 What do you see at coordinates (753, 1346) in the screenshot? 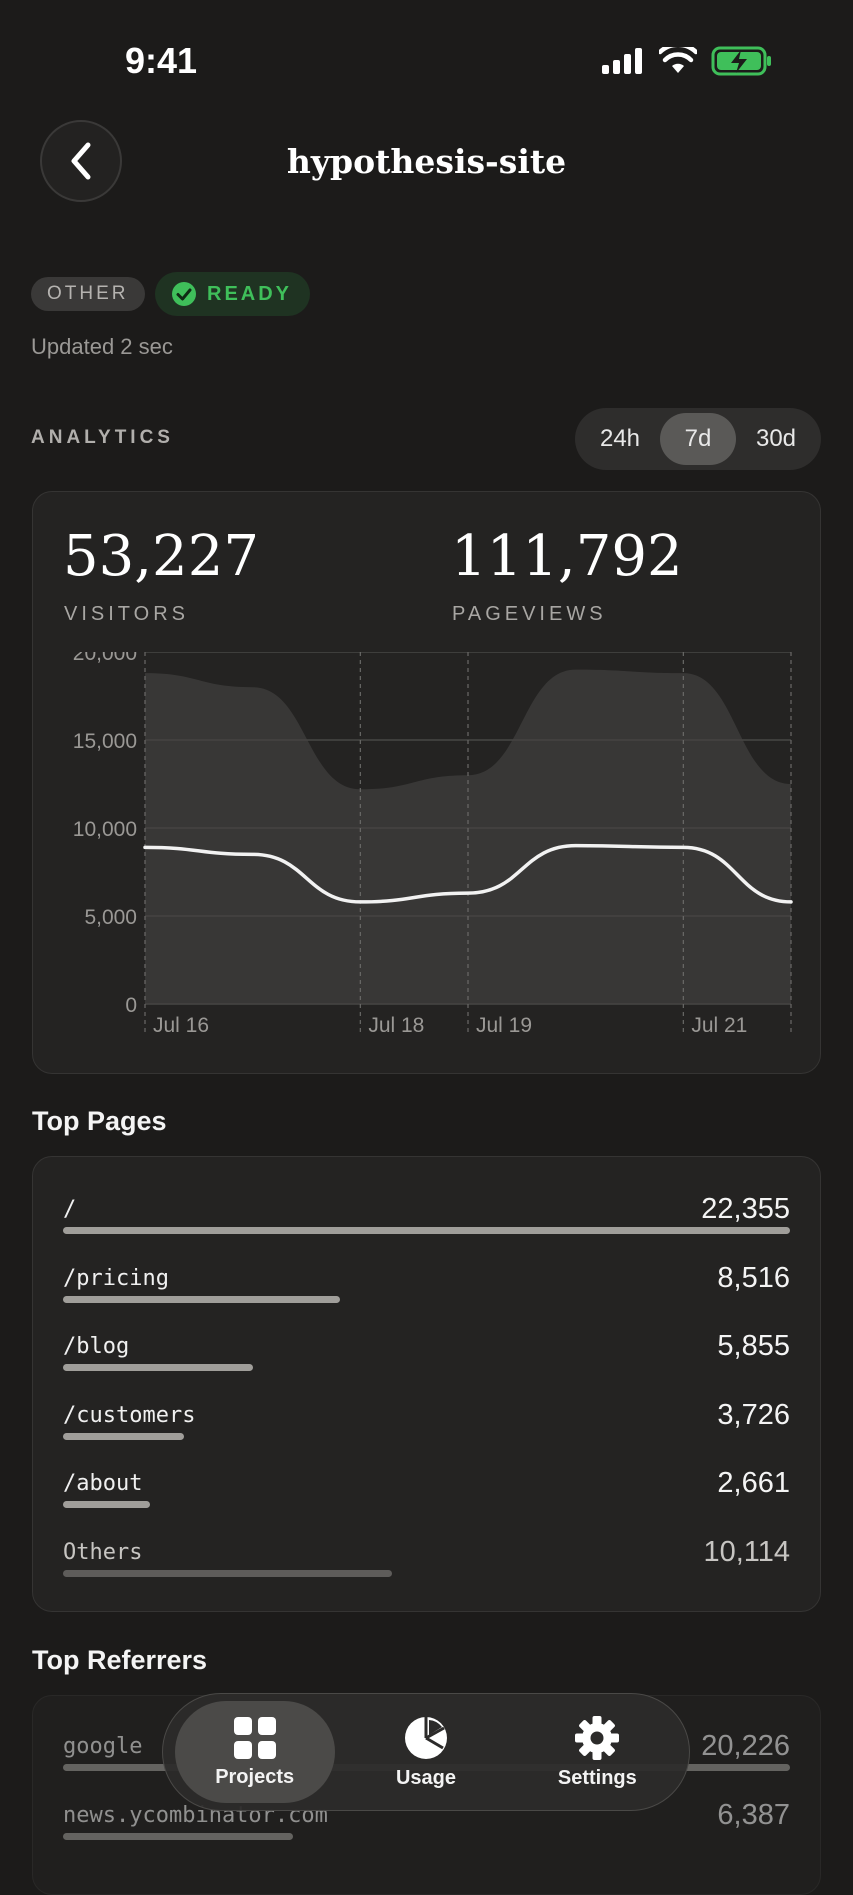
I see `list-item-value: 5,855` at bounding box center [753, 1346].